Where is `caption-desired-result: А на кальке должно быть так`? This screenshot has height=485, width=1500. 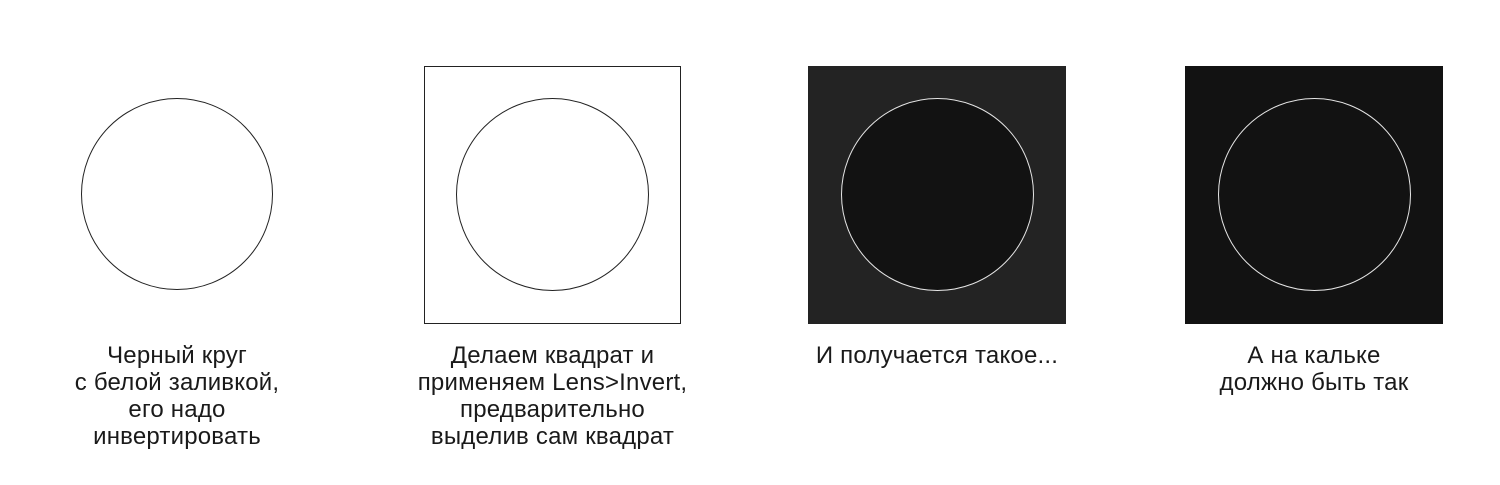
caption-desired-result: А на кальке должно быть так is located at coordinates (1314, 369).